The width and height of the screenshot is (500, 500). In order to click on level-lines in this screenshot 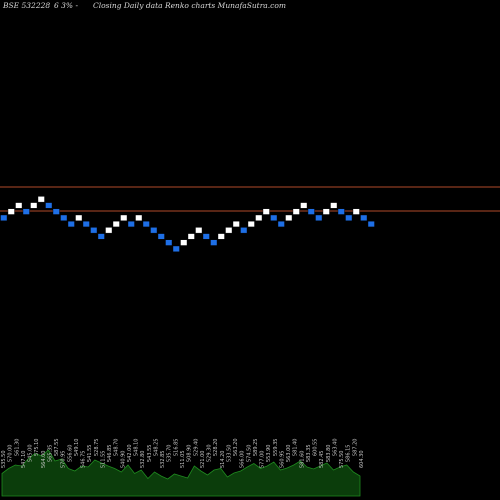, I will do `click(250, 199)`.